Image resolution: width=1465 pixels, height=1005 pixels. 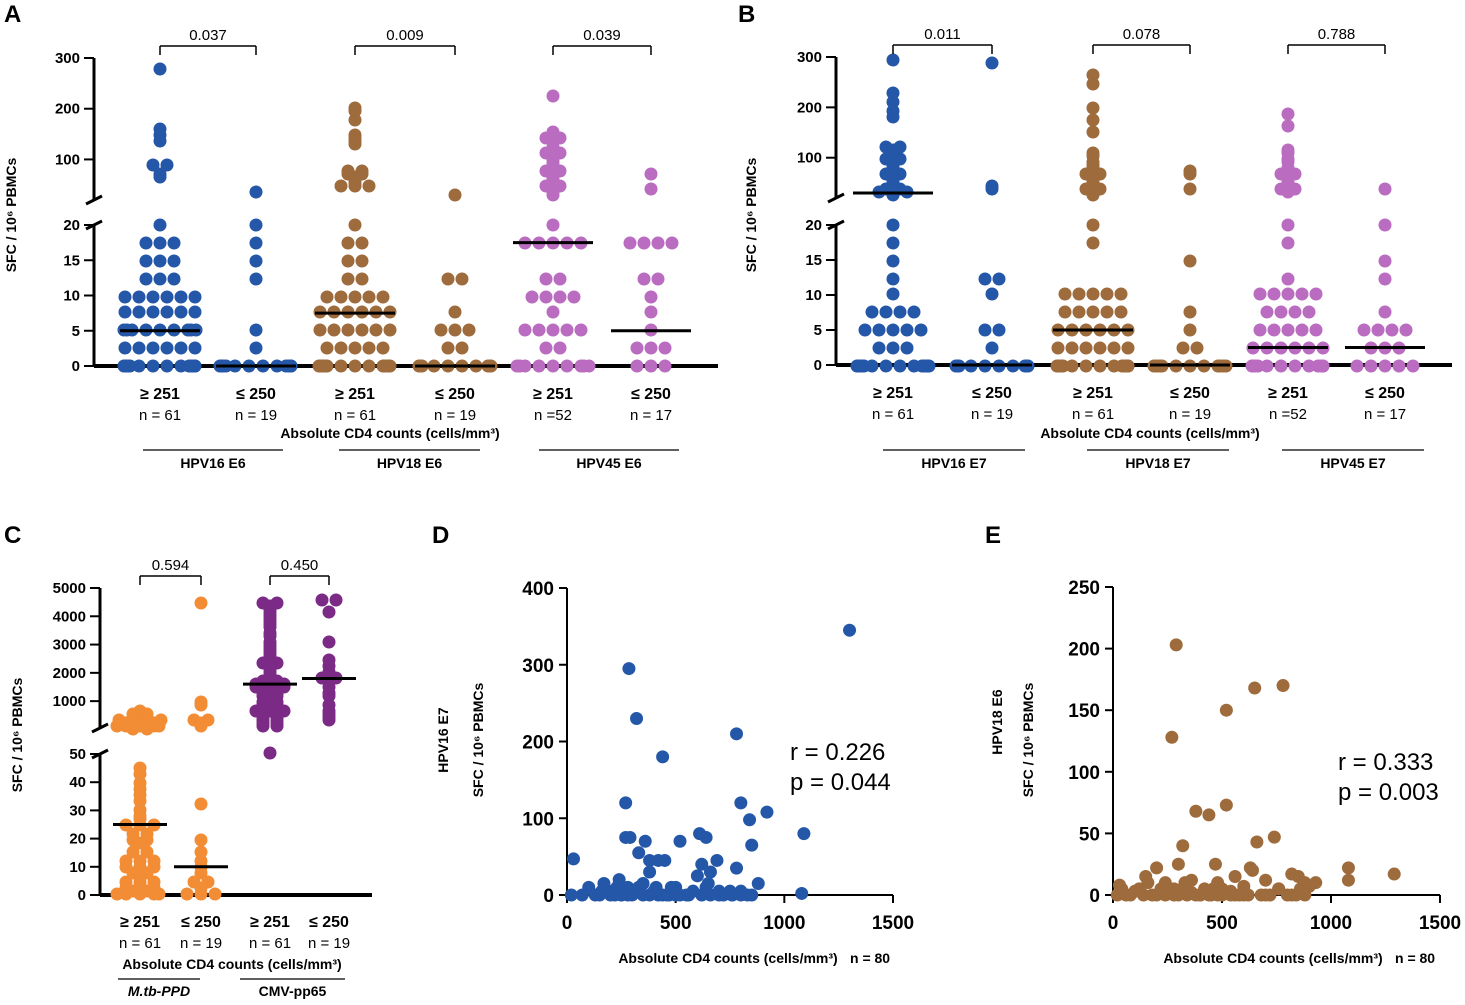 I want to click on x-tick-label: 1000, so click(x=1331, y=923).